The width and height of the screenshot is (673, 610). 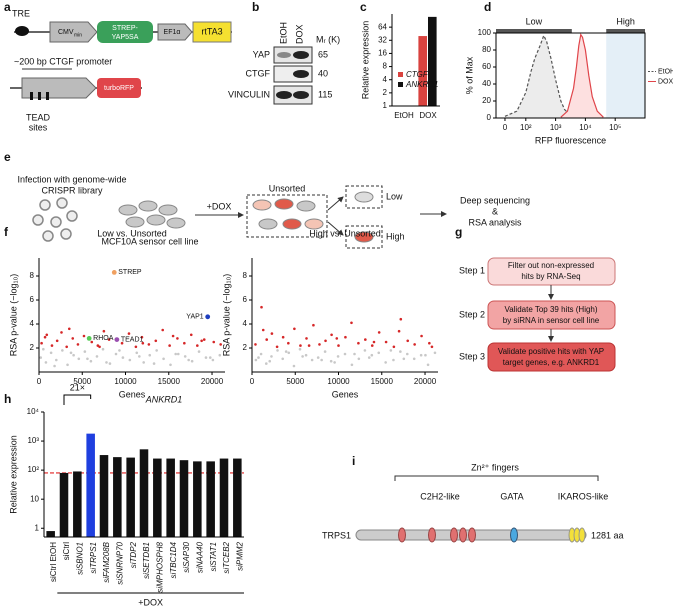 I want to click on x-tick-label: 10000, so click(x=338, y=381).